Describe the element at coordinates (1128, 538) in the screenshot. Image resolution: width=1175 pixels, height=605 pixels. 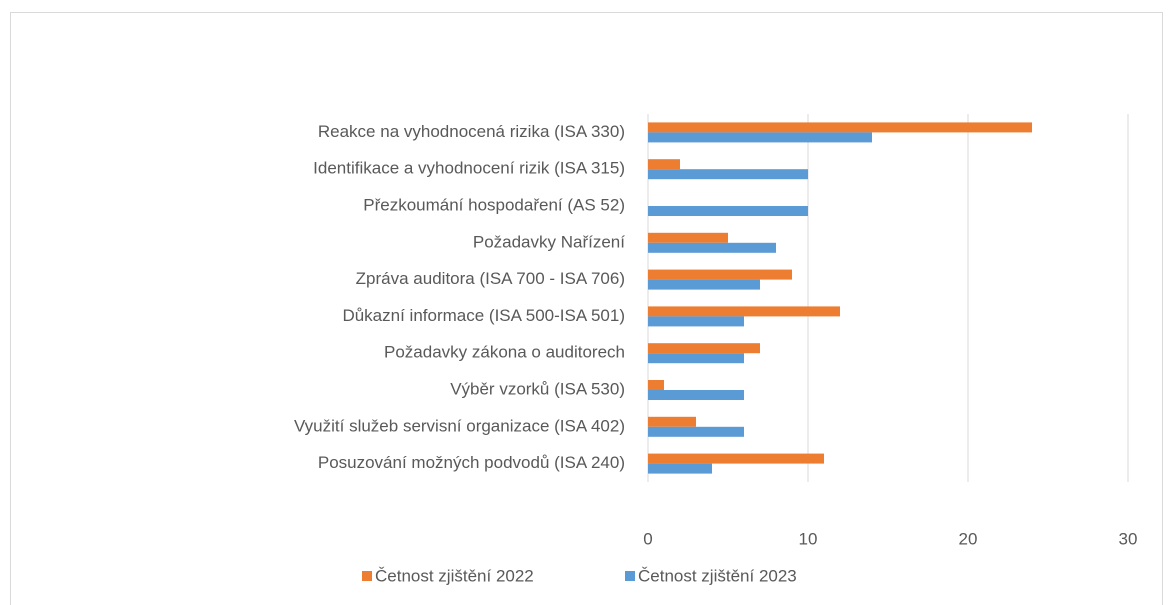
I see `x-tick-label: 30` at that location.